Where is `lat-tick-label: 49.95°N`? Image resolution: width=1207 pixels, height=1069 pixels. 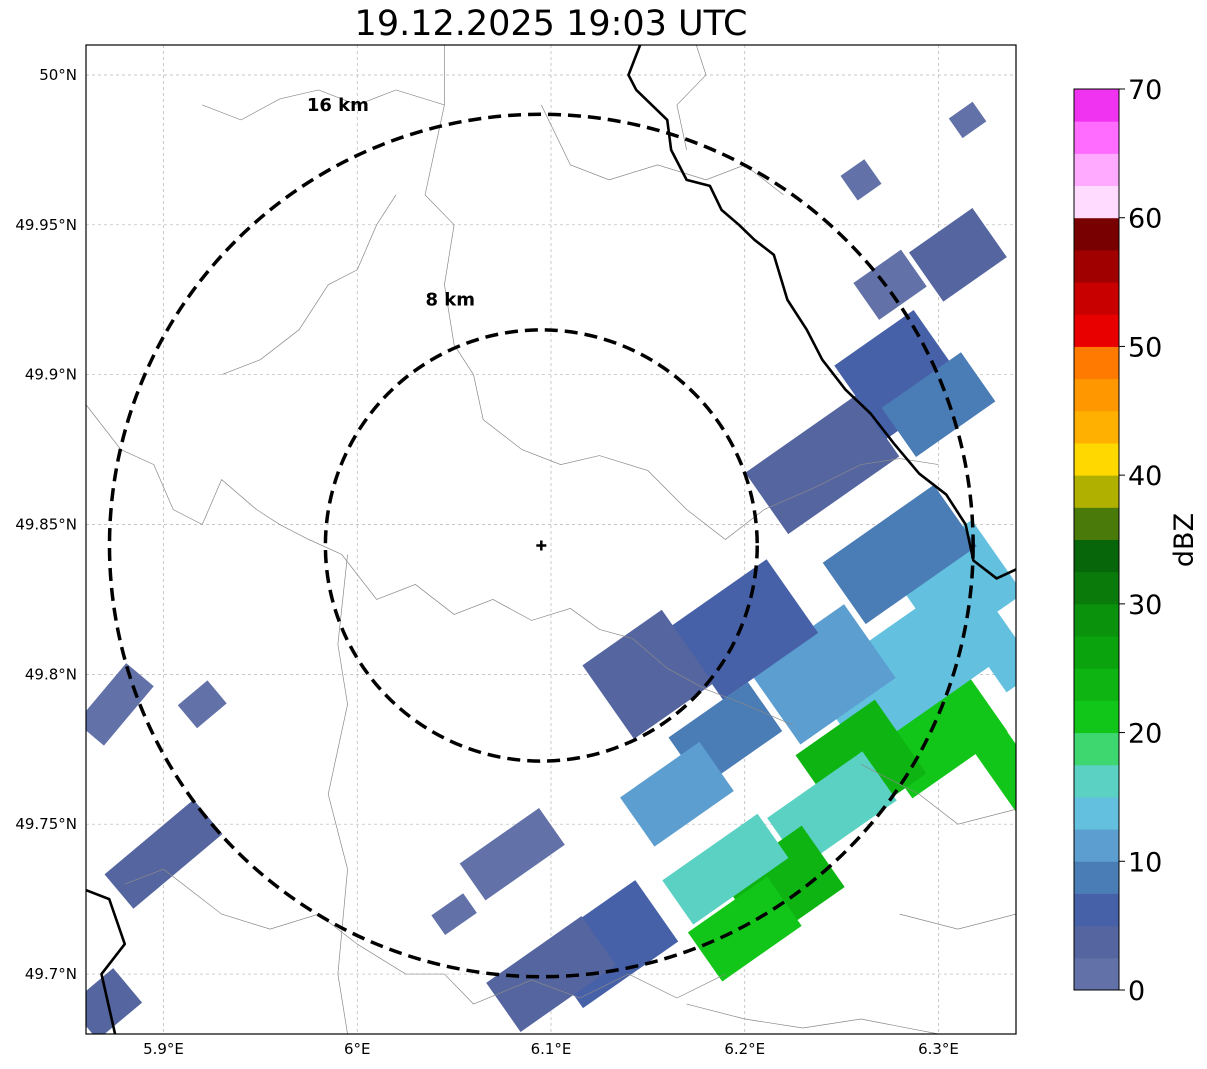 lat-tick-label: 49.95°N is located at coordinates (46, 225).